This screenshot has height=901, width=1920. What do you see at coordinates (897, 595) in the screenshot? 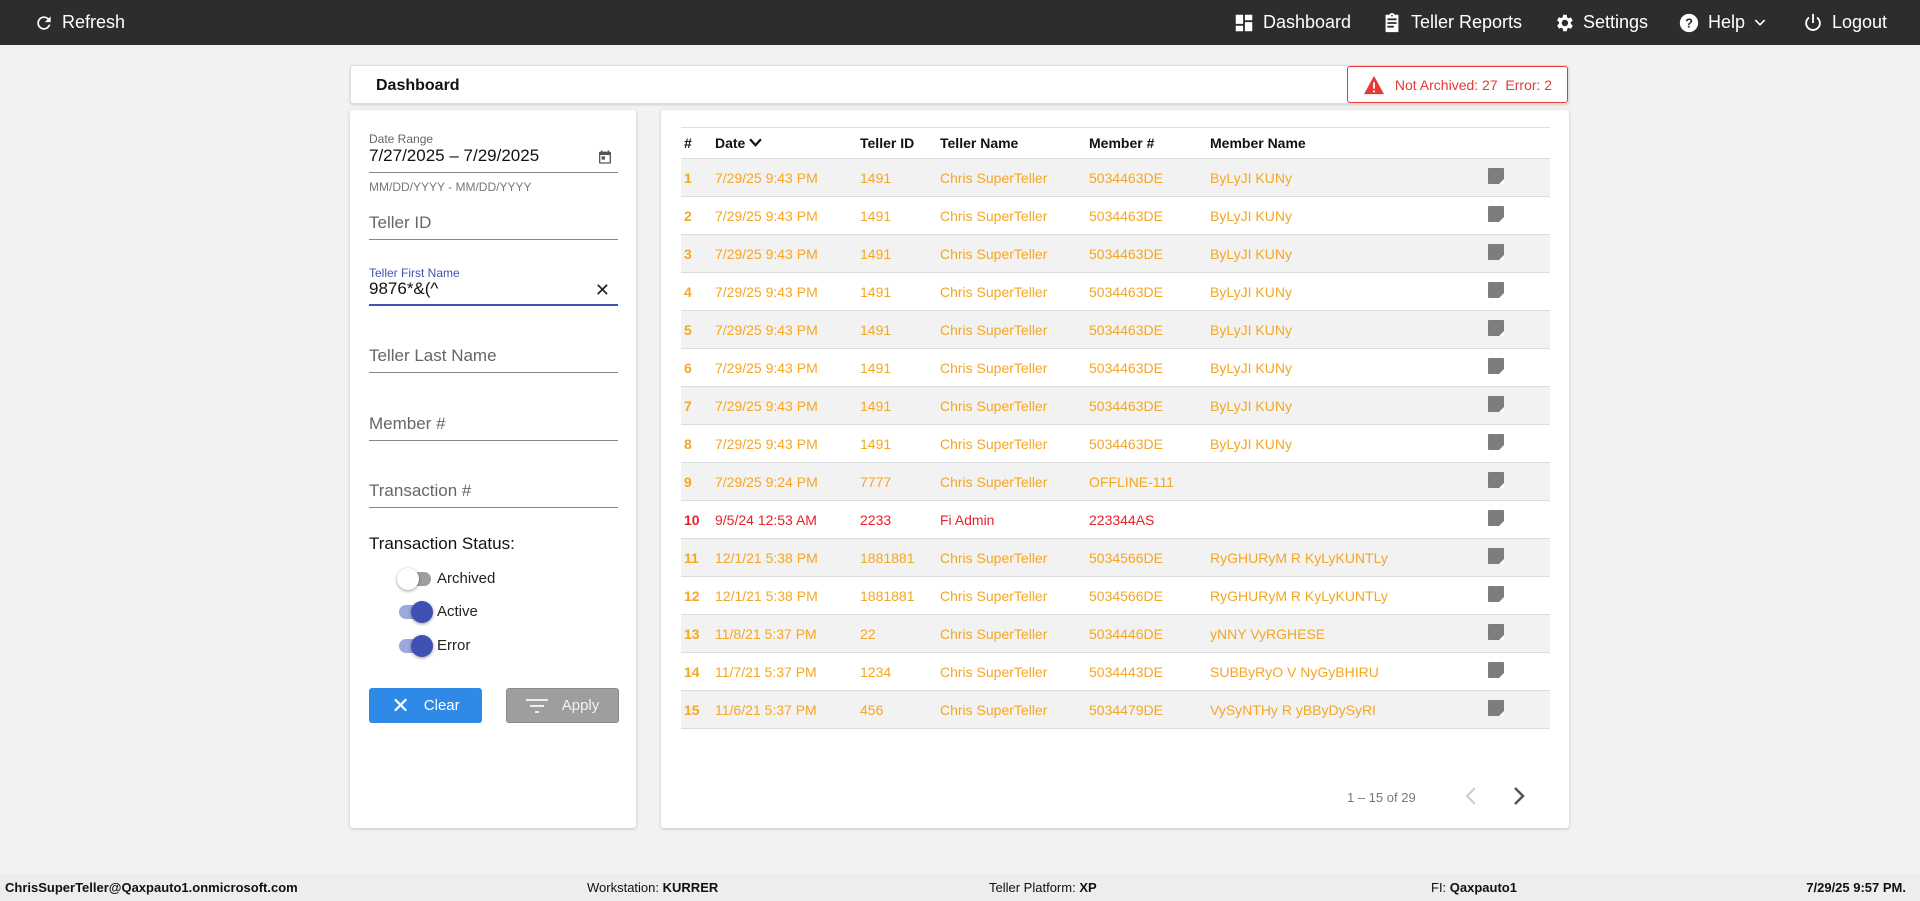
I see `cell-tid: 1881881` at bounding box center [897, 595].